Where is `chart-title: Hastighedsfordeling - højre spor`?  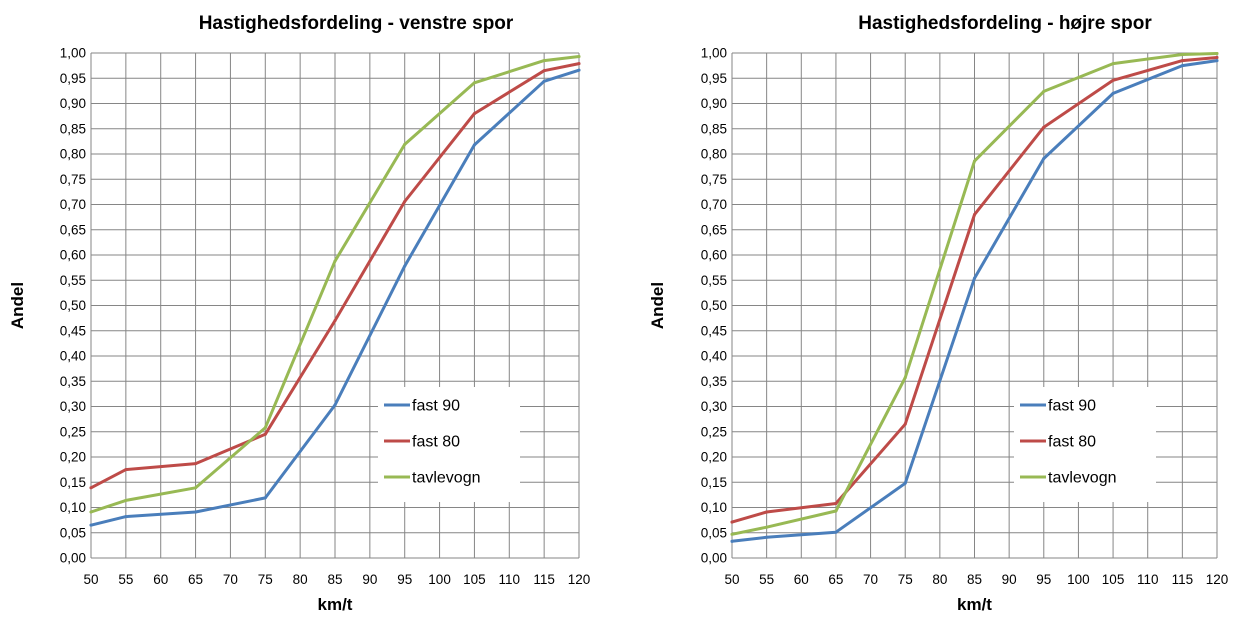
chart-title: Hastighedsfordeling - højre spor is located at coordinates (1005, 23).